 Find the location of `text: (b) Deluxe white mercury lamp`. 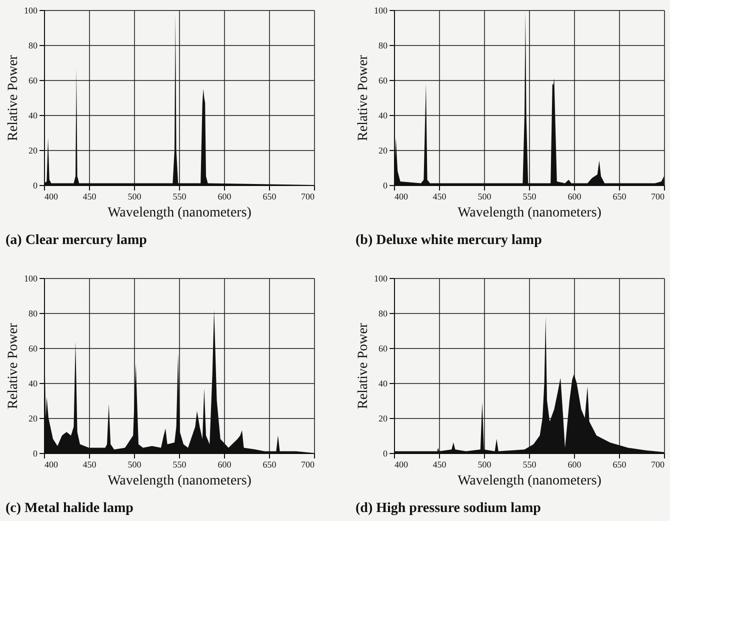

text: (b) Deluxe white mercury lamp is located at coordinates (449, 240).